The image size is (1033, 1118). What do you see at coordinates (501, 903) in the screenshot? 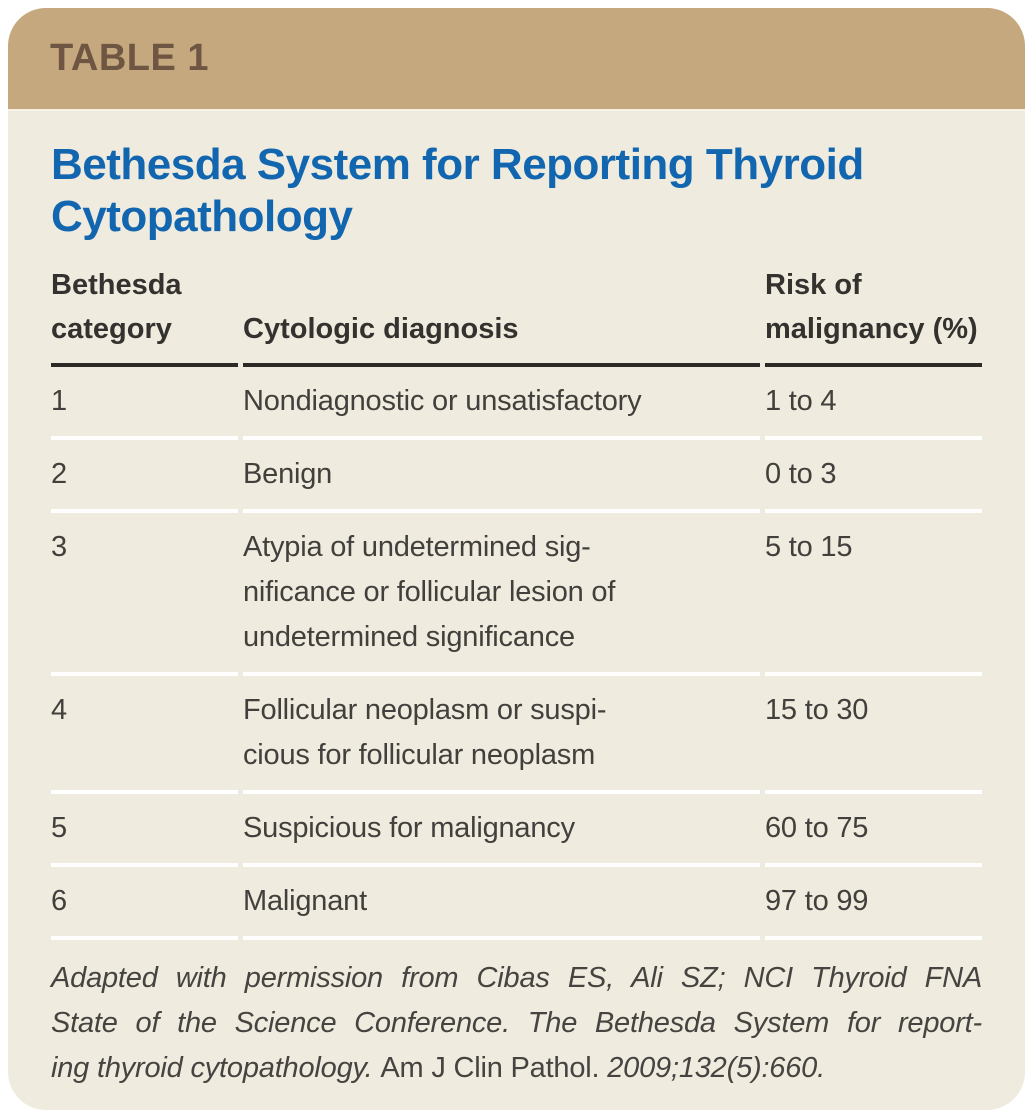
I see `cell-diagnosis: Malignant` at bounding box center [501, 903].